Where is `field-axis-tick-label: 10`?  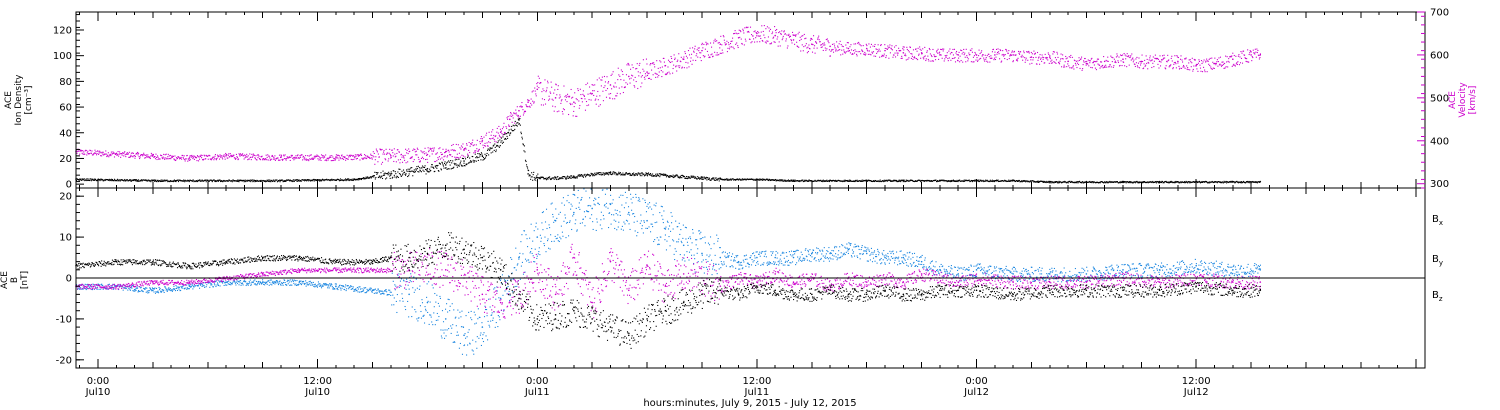 field-axis-tick-label: 10 is located at coordinates (65, 238).